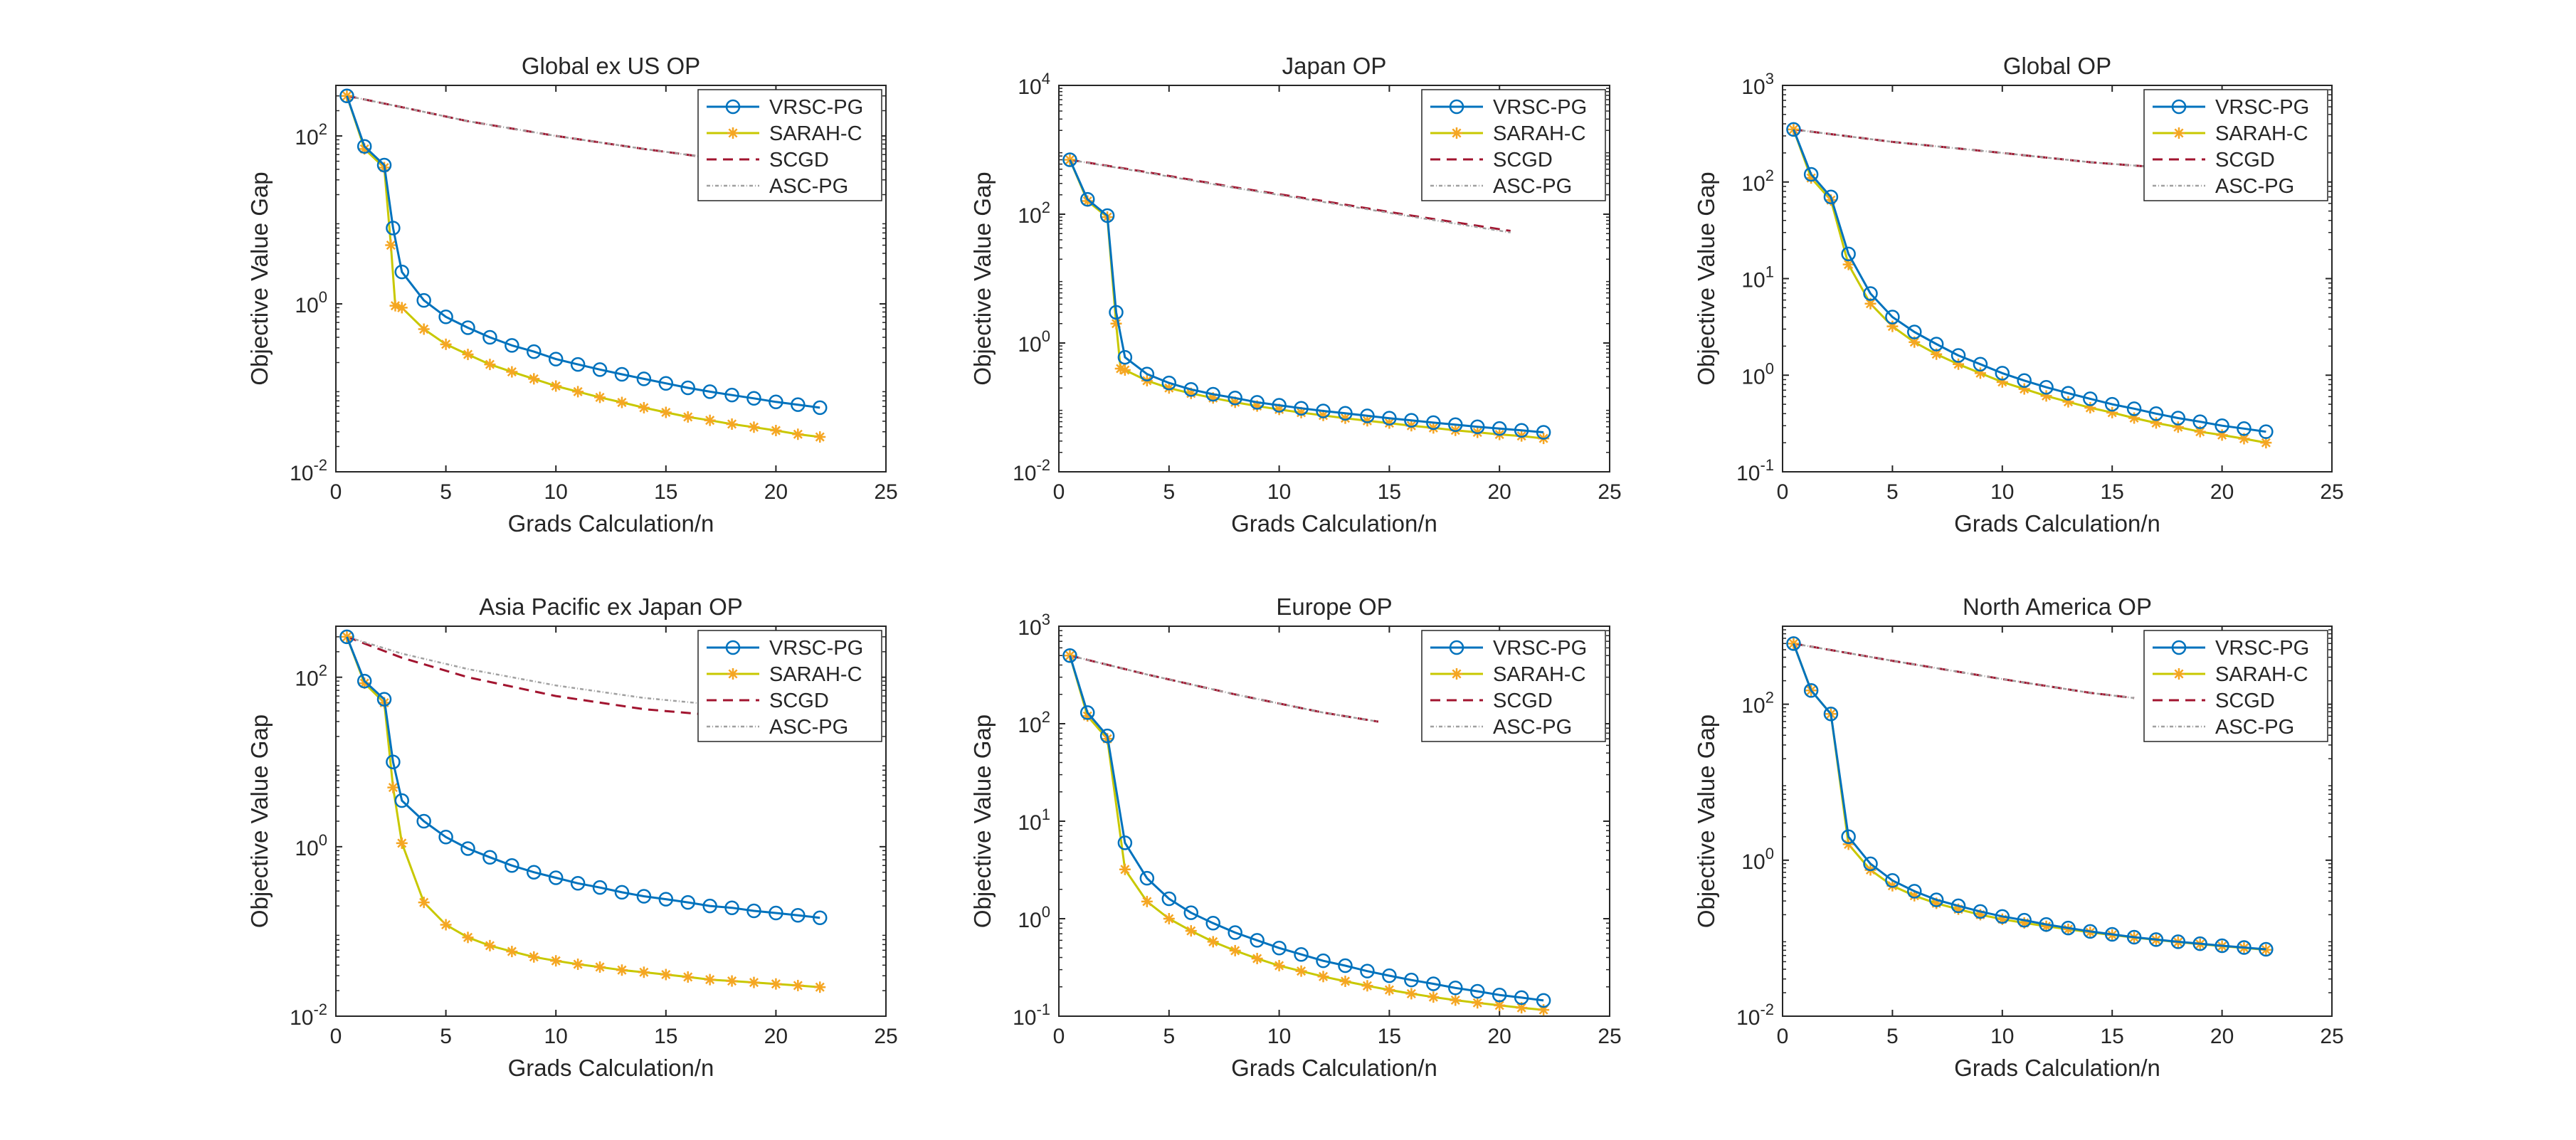 The width and height of the screenshot is (2576, 1140). I want to click on chart-title: Europe OP, so click(1334, 606).